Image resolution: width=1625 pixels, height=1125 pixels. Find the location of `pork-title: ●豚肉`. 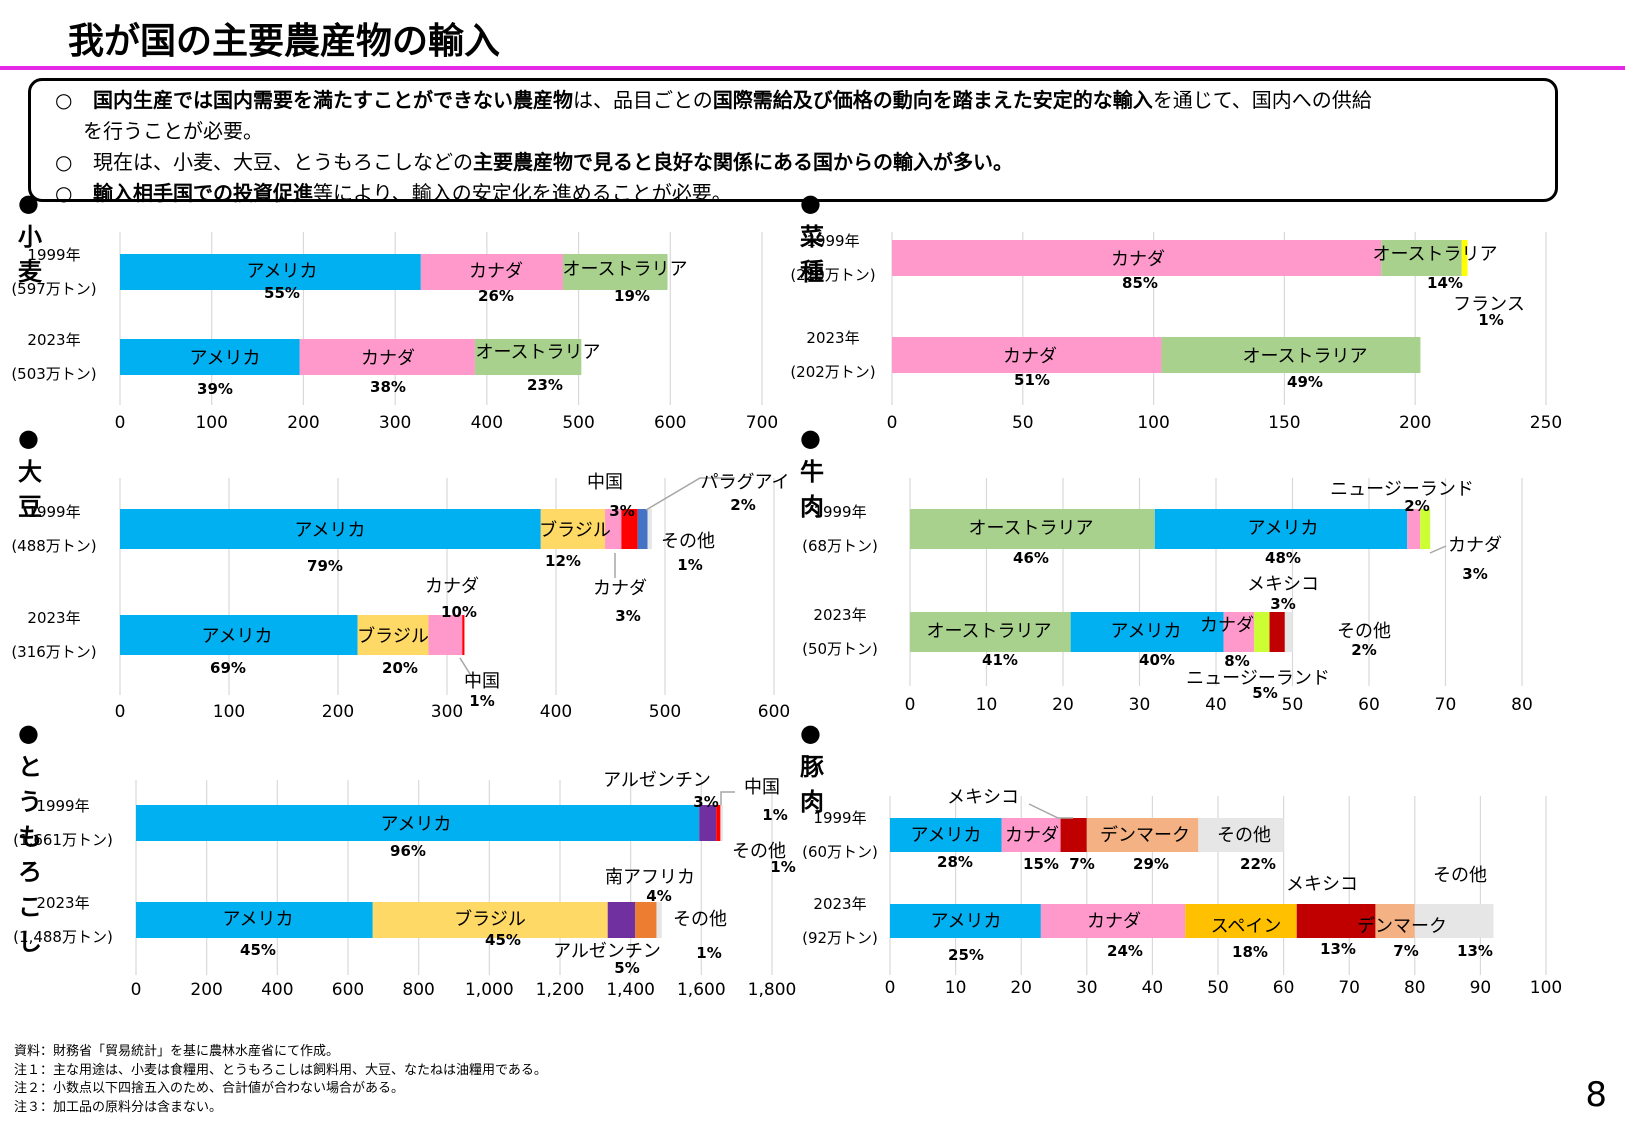

pork-title: ●豚肉 is located at coordinates (812, 767).